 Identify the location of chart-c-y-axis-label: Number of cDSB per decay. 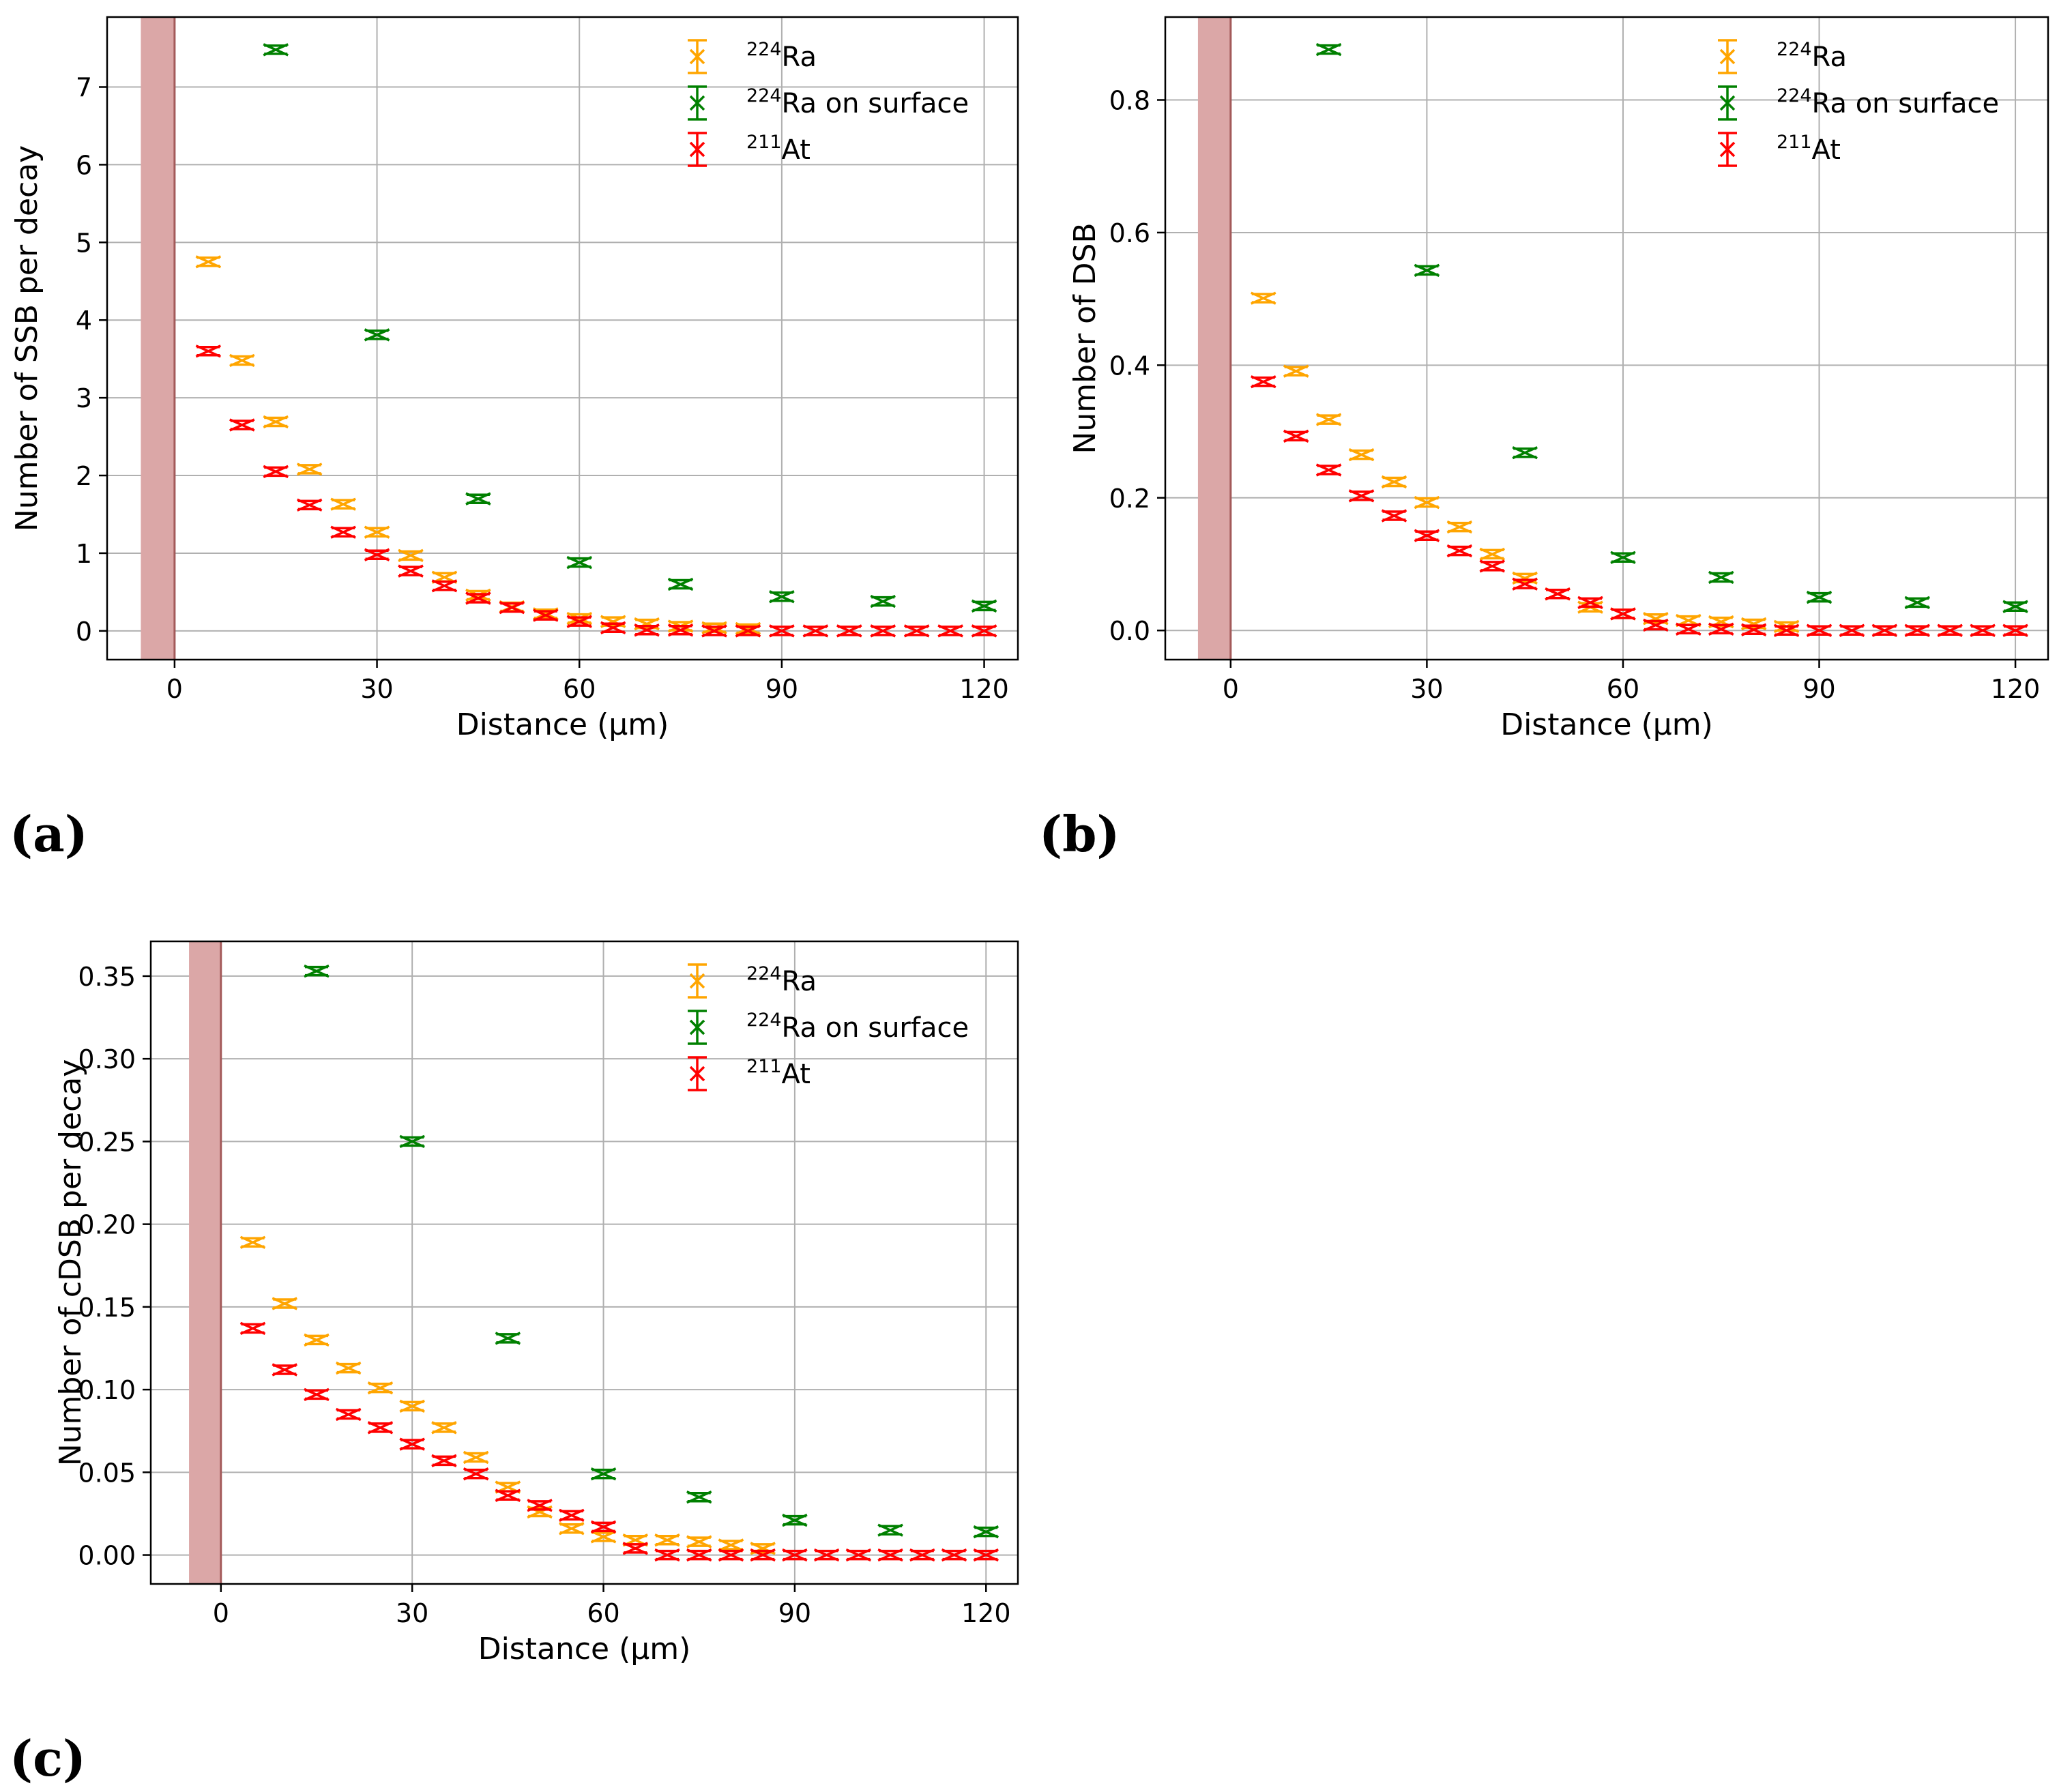
(70, 1263).